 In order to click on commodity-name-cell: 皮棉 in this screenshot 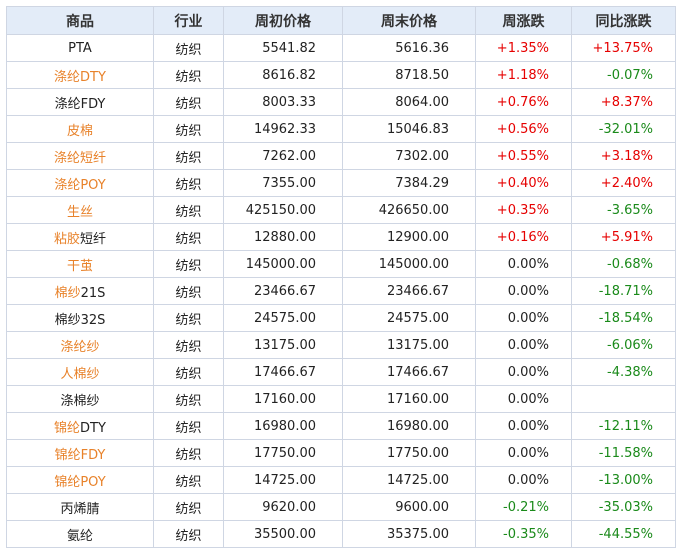, I will do `click(80, 129)`.